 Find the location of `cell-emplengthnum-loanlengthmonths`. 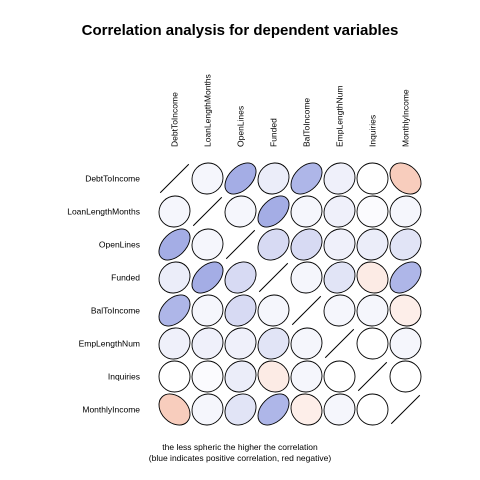

cell-emplengthnum-loanlengthmonths is located at coordinates (207, 343).